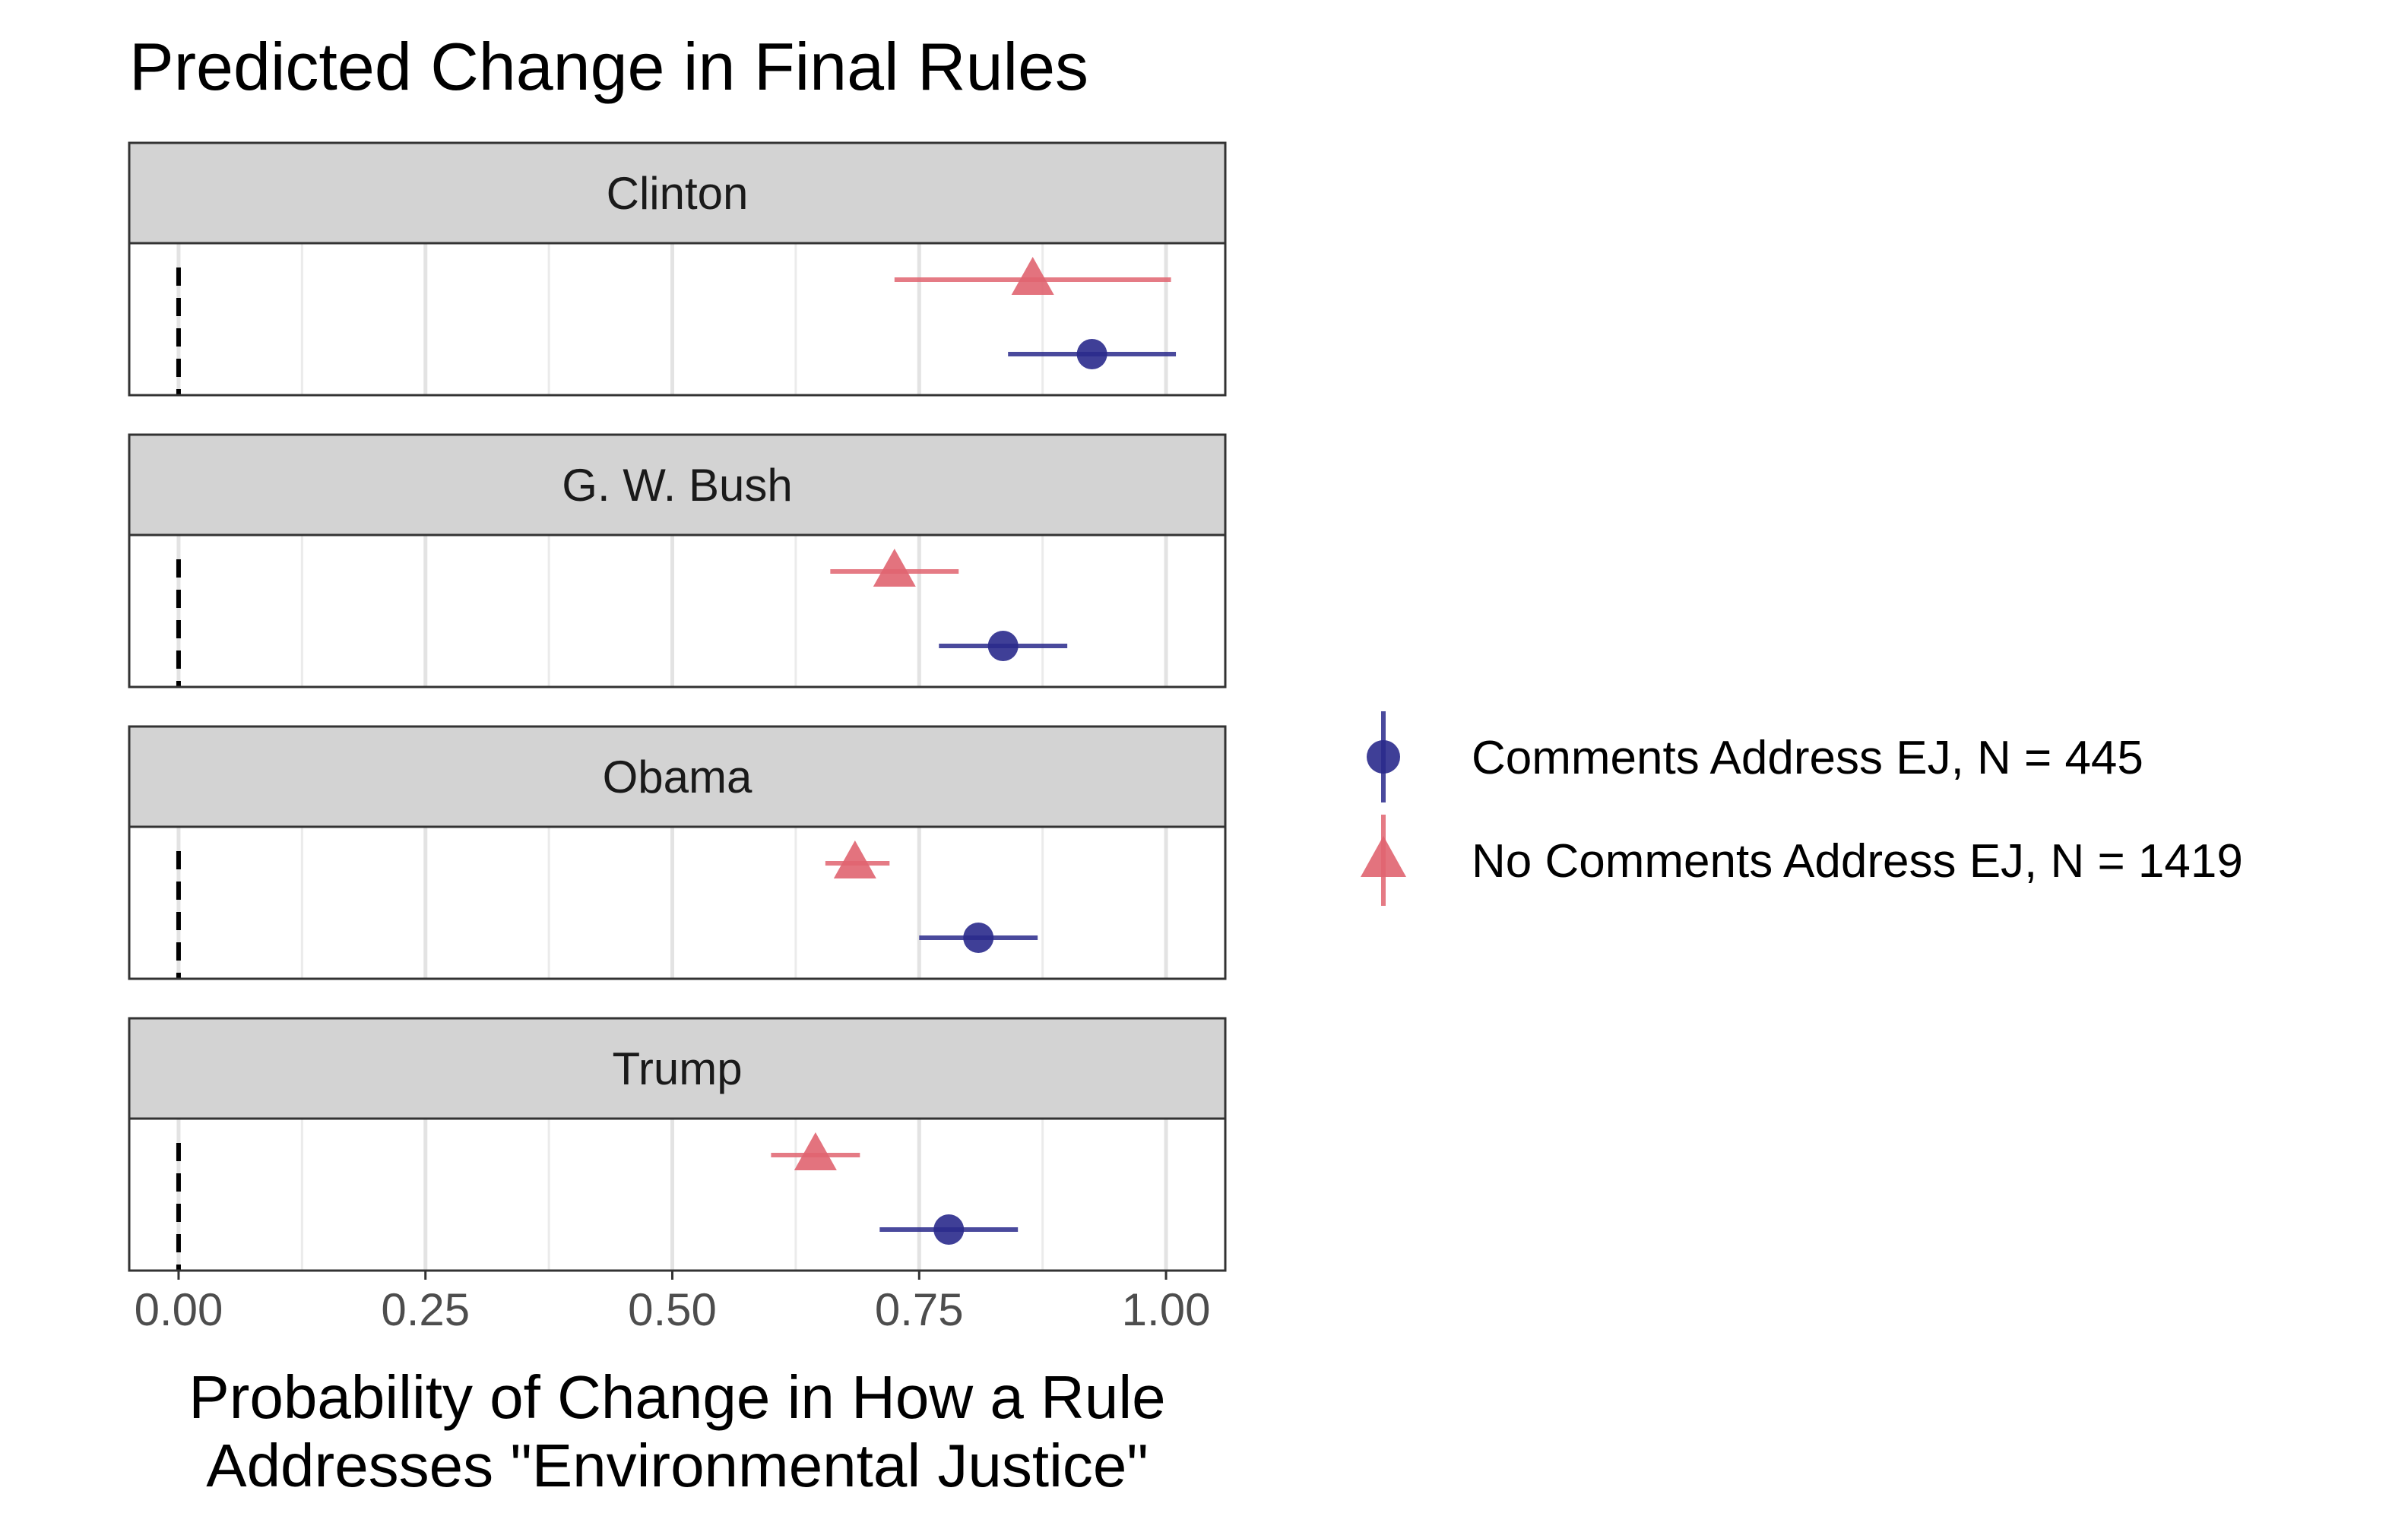  What do you see at coordinates (978, 938) in the screenshot?
I see `point-circle-obama` at bounding box center [978, 938].